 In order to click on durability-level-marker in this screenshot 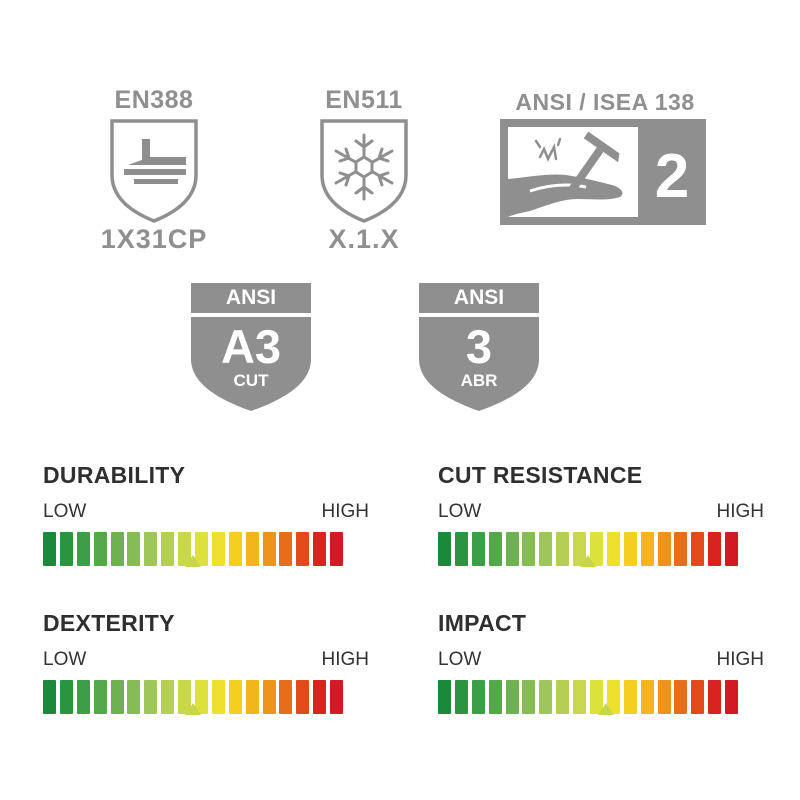, I will do `click(193, 561)`.